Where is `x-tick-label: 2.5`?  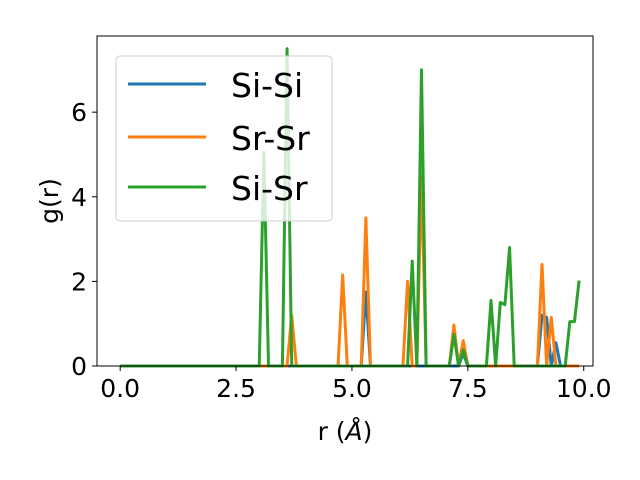
x-tick-label: 2.5 is located at coordinates (236, 388).